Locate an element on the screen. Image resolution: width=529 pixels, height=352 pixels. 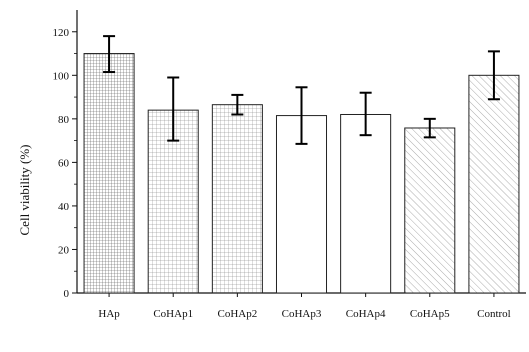
x-tick-label: CoHAp4 is located at coordinates (366, 314).